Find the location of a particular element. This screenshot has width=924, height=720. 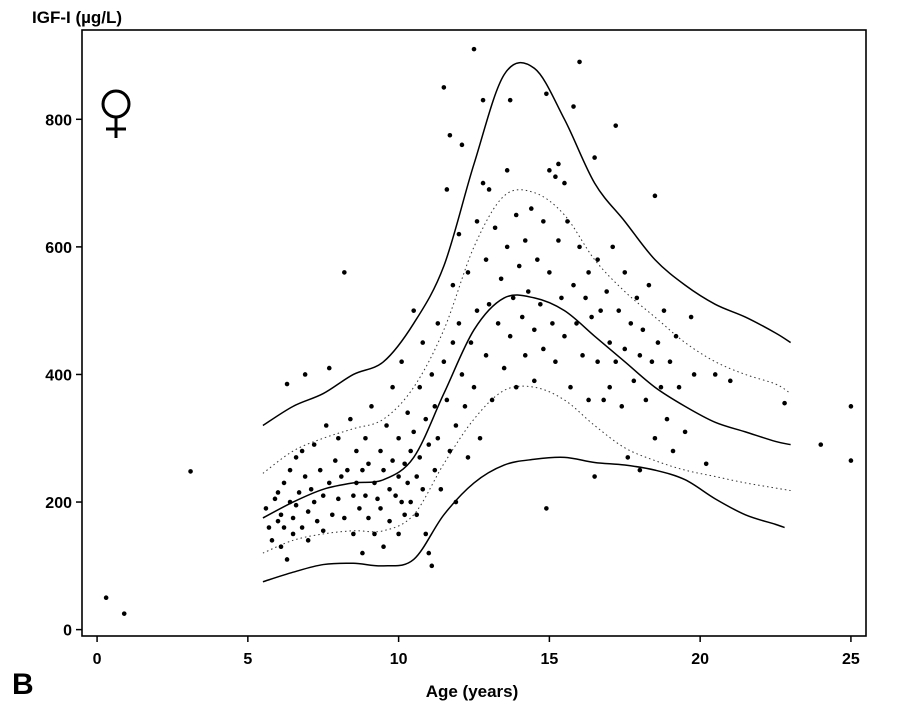

x-tick-label: 25 is located at coordinates (851, 659).